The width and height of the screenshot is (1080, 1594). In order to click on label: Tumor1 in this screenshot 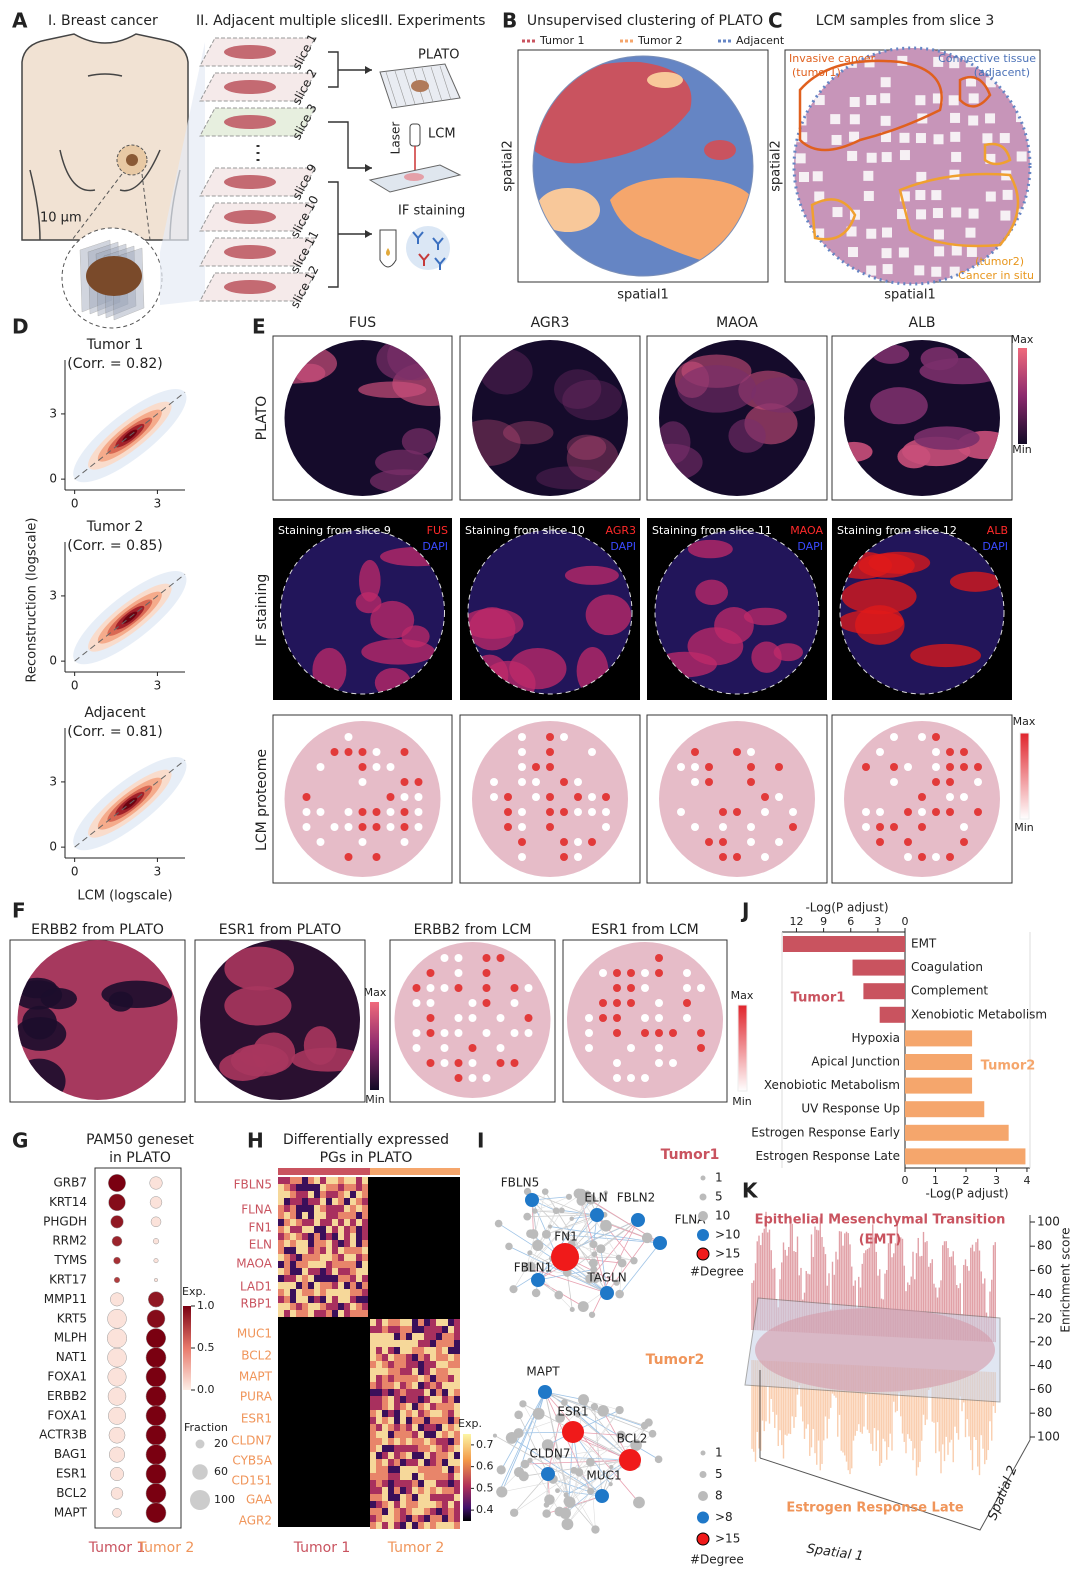, I will do `click(690, 1155)`.